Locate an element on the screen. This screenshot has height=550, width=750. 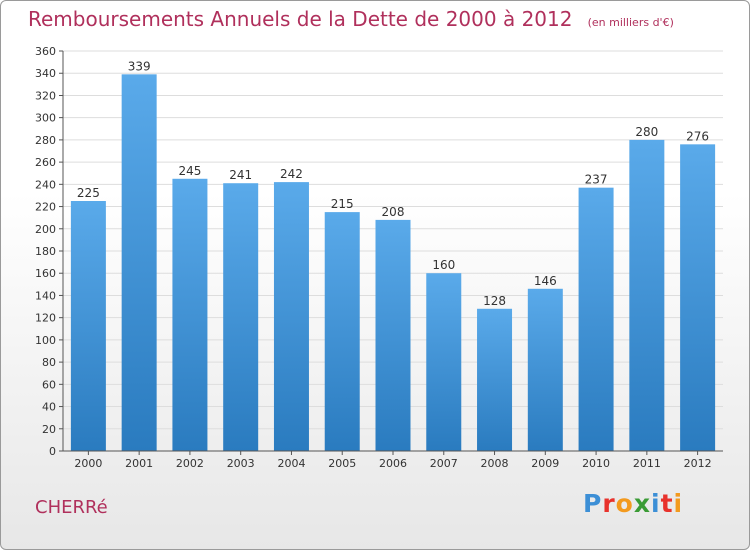
y-tick-label: 320 is located at coordinates (45, 95).